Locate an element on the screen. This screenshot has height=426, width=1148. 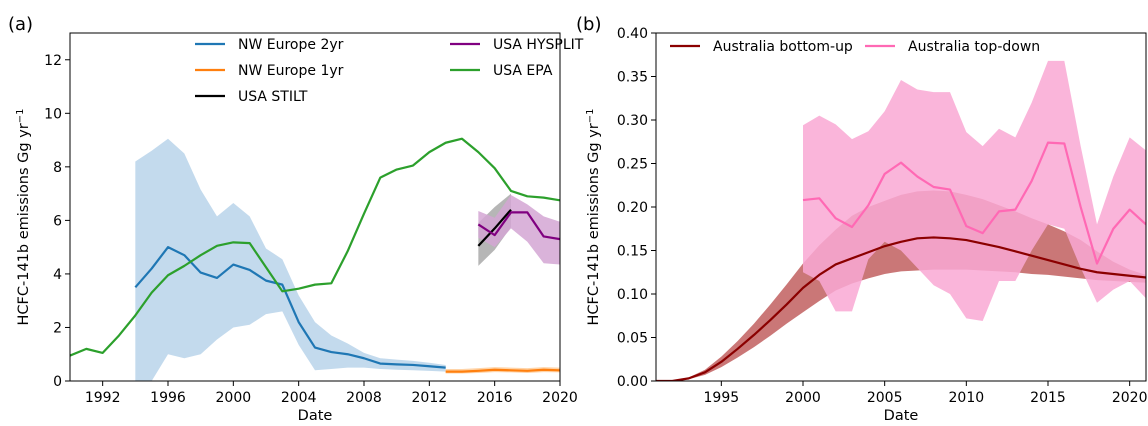
legend-item: NW Europe 1yr is located at coordinates (269, 71).